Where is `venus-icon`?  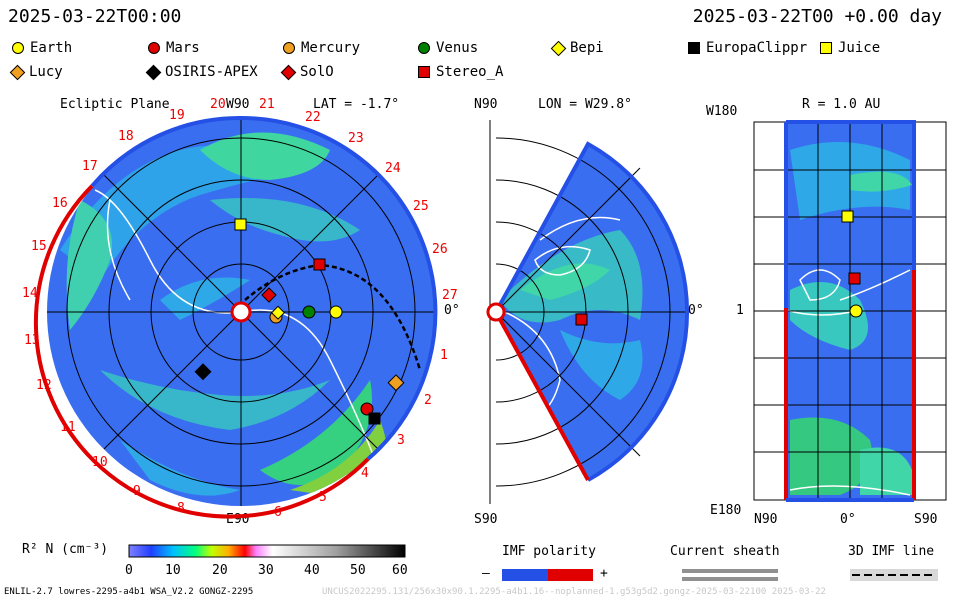
venus-icon is located at coordinates (424, 48).